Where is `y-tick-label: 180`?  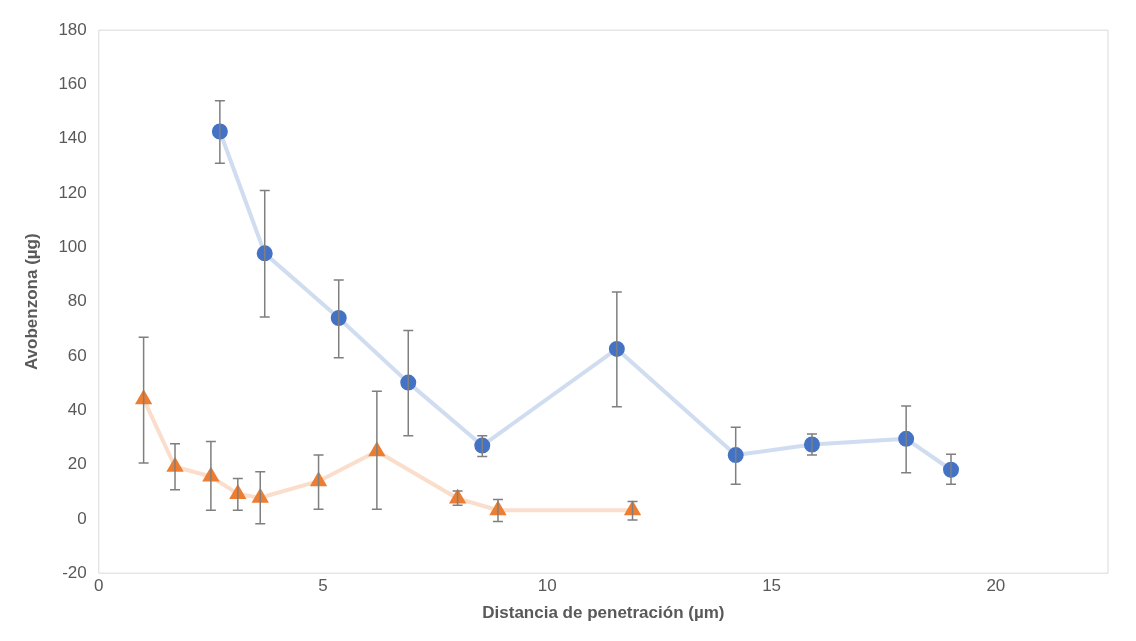 y-tick-label: 180 is located at coordinates (72, 29).